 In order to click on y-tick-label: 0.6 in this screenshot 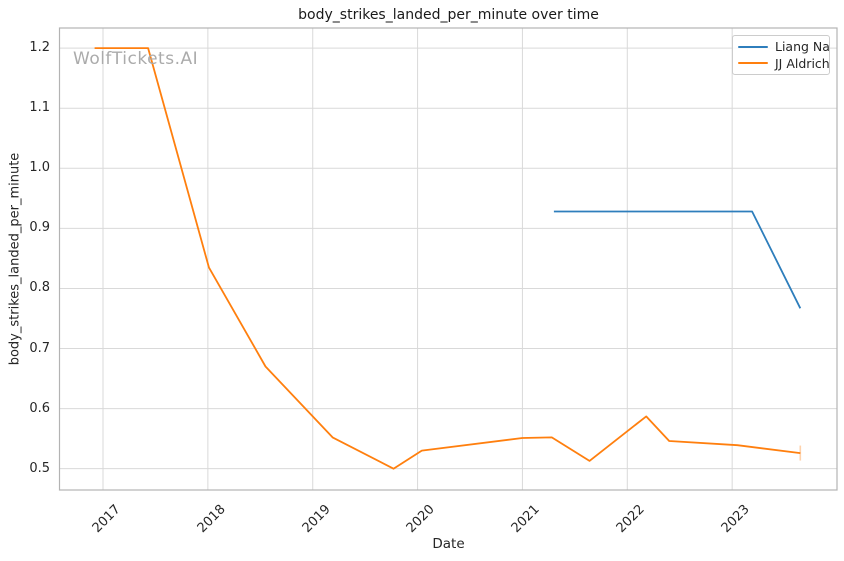, I will do `click(39, 408)`.